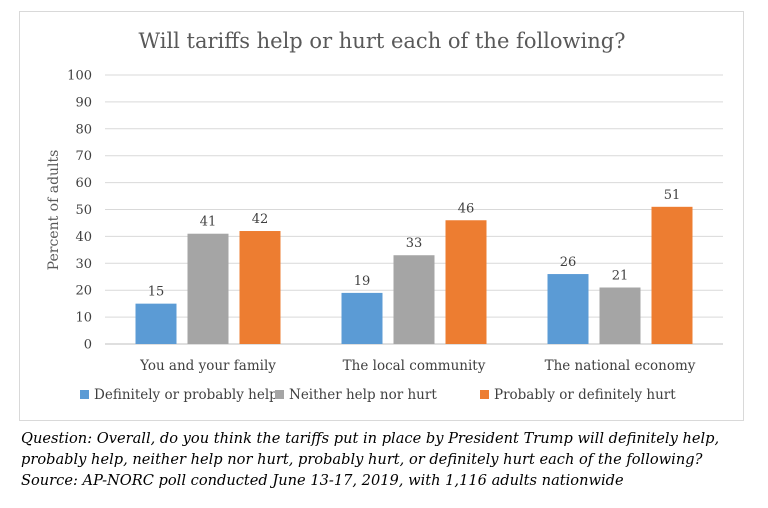 The width and height of the screenshot is (768, 508). What do you see at coordinates (414, 366) in the screenshot?
I see `category-label: The local community` at bounding box center [414, 366].